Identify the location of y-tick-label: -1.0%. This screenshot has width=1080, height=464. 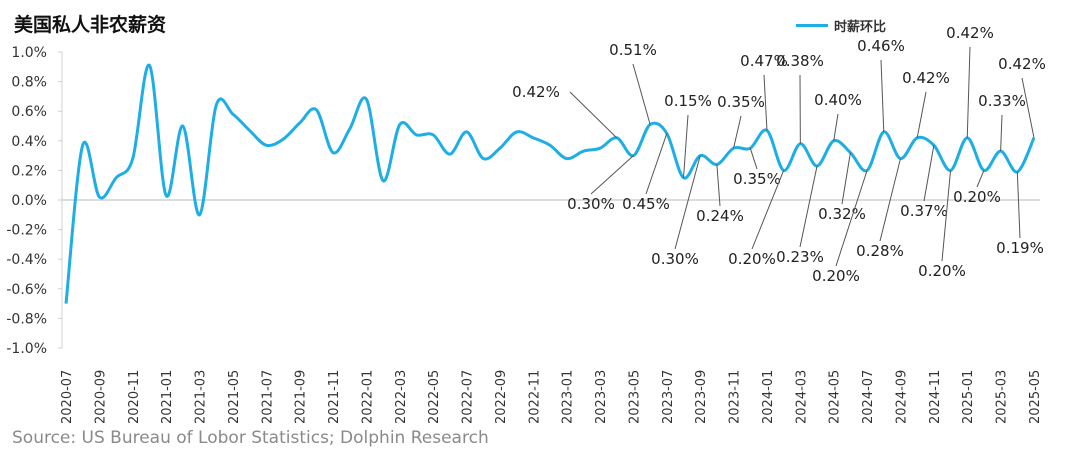
(26, 349).